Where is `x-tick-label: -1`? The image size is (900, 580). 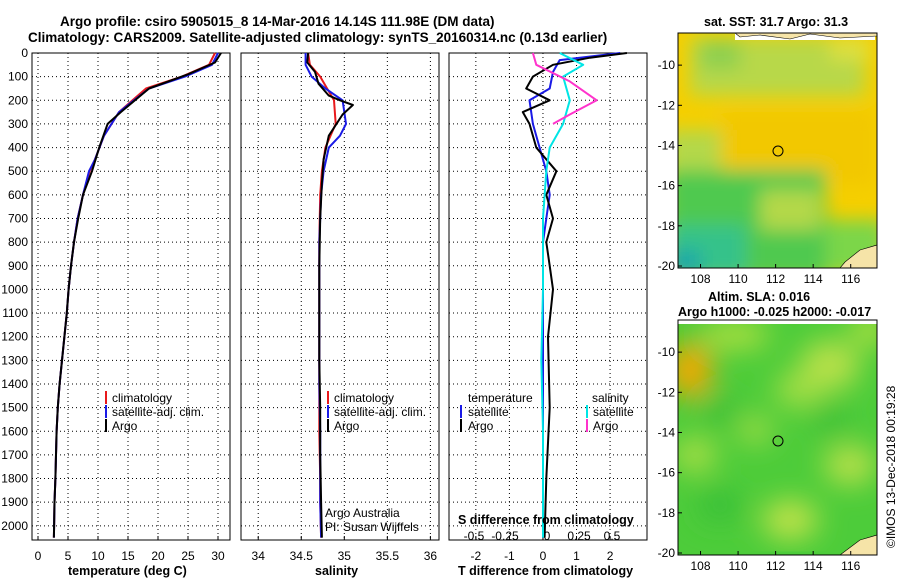 x-tick-label: -1 is located at coordinates (509, 556).